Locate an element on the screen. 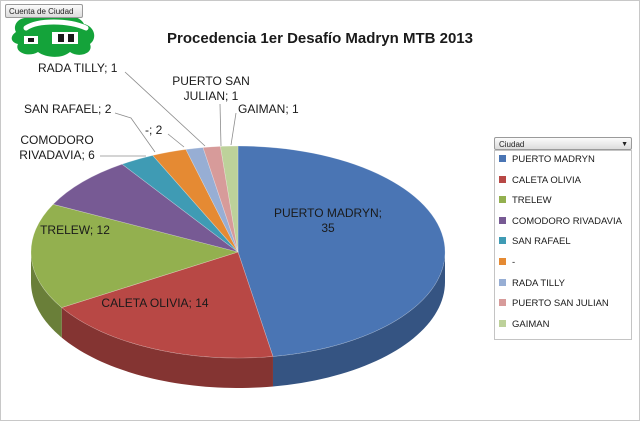  data-label-1: CALETA OLIVIA; 14 is located at coordinates (154, 303).